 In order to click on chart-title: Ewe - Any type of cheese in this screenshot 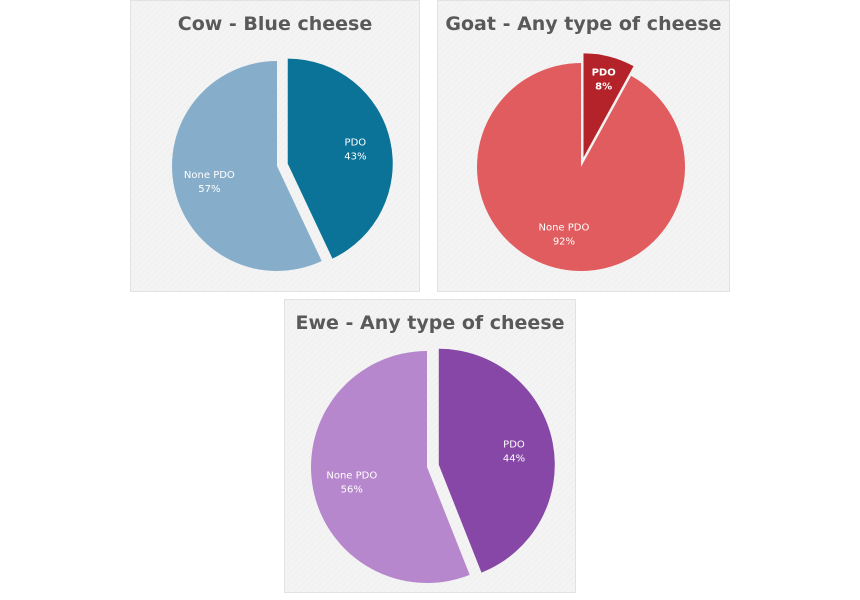, I will do `click(430, 323)`.